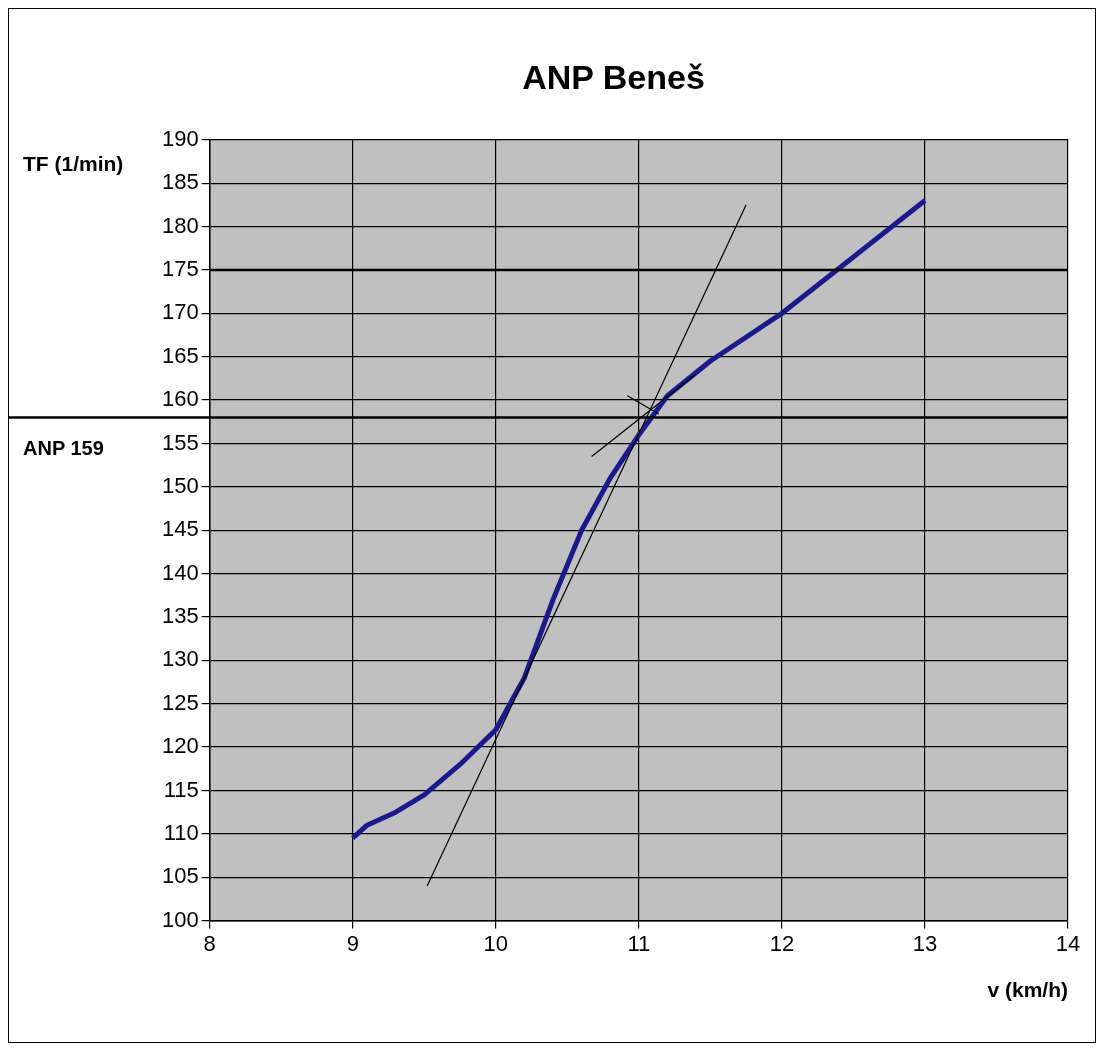 The image size is (1108, 1055). What do you see at coordinates (639, 943) in the screenshot?
I see `x-tick-label: 11` at bounding box center [639, 943].